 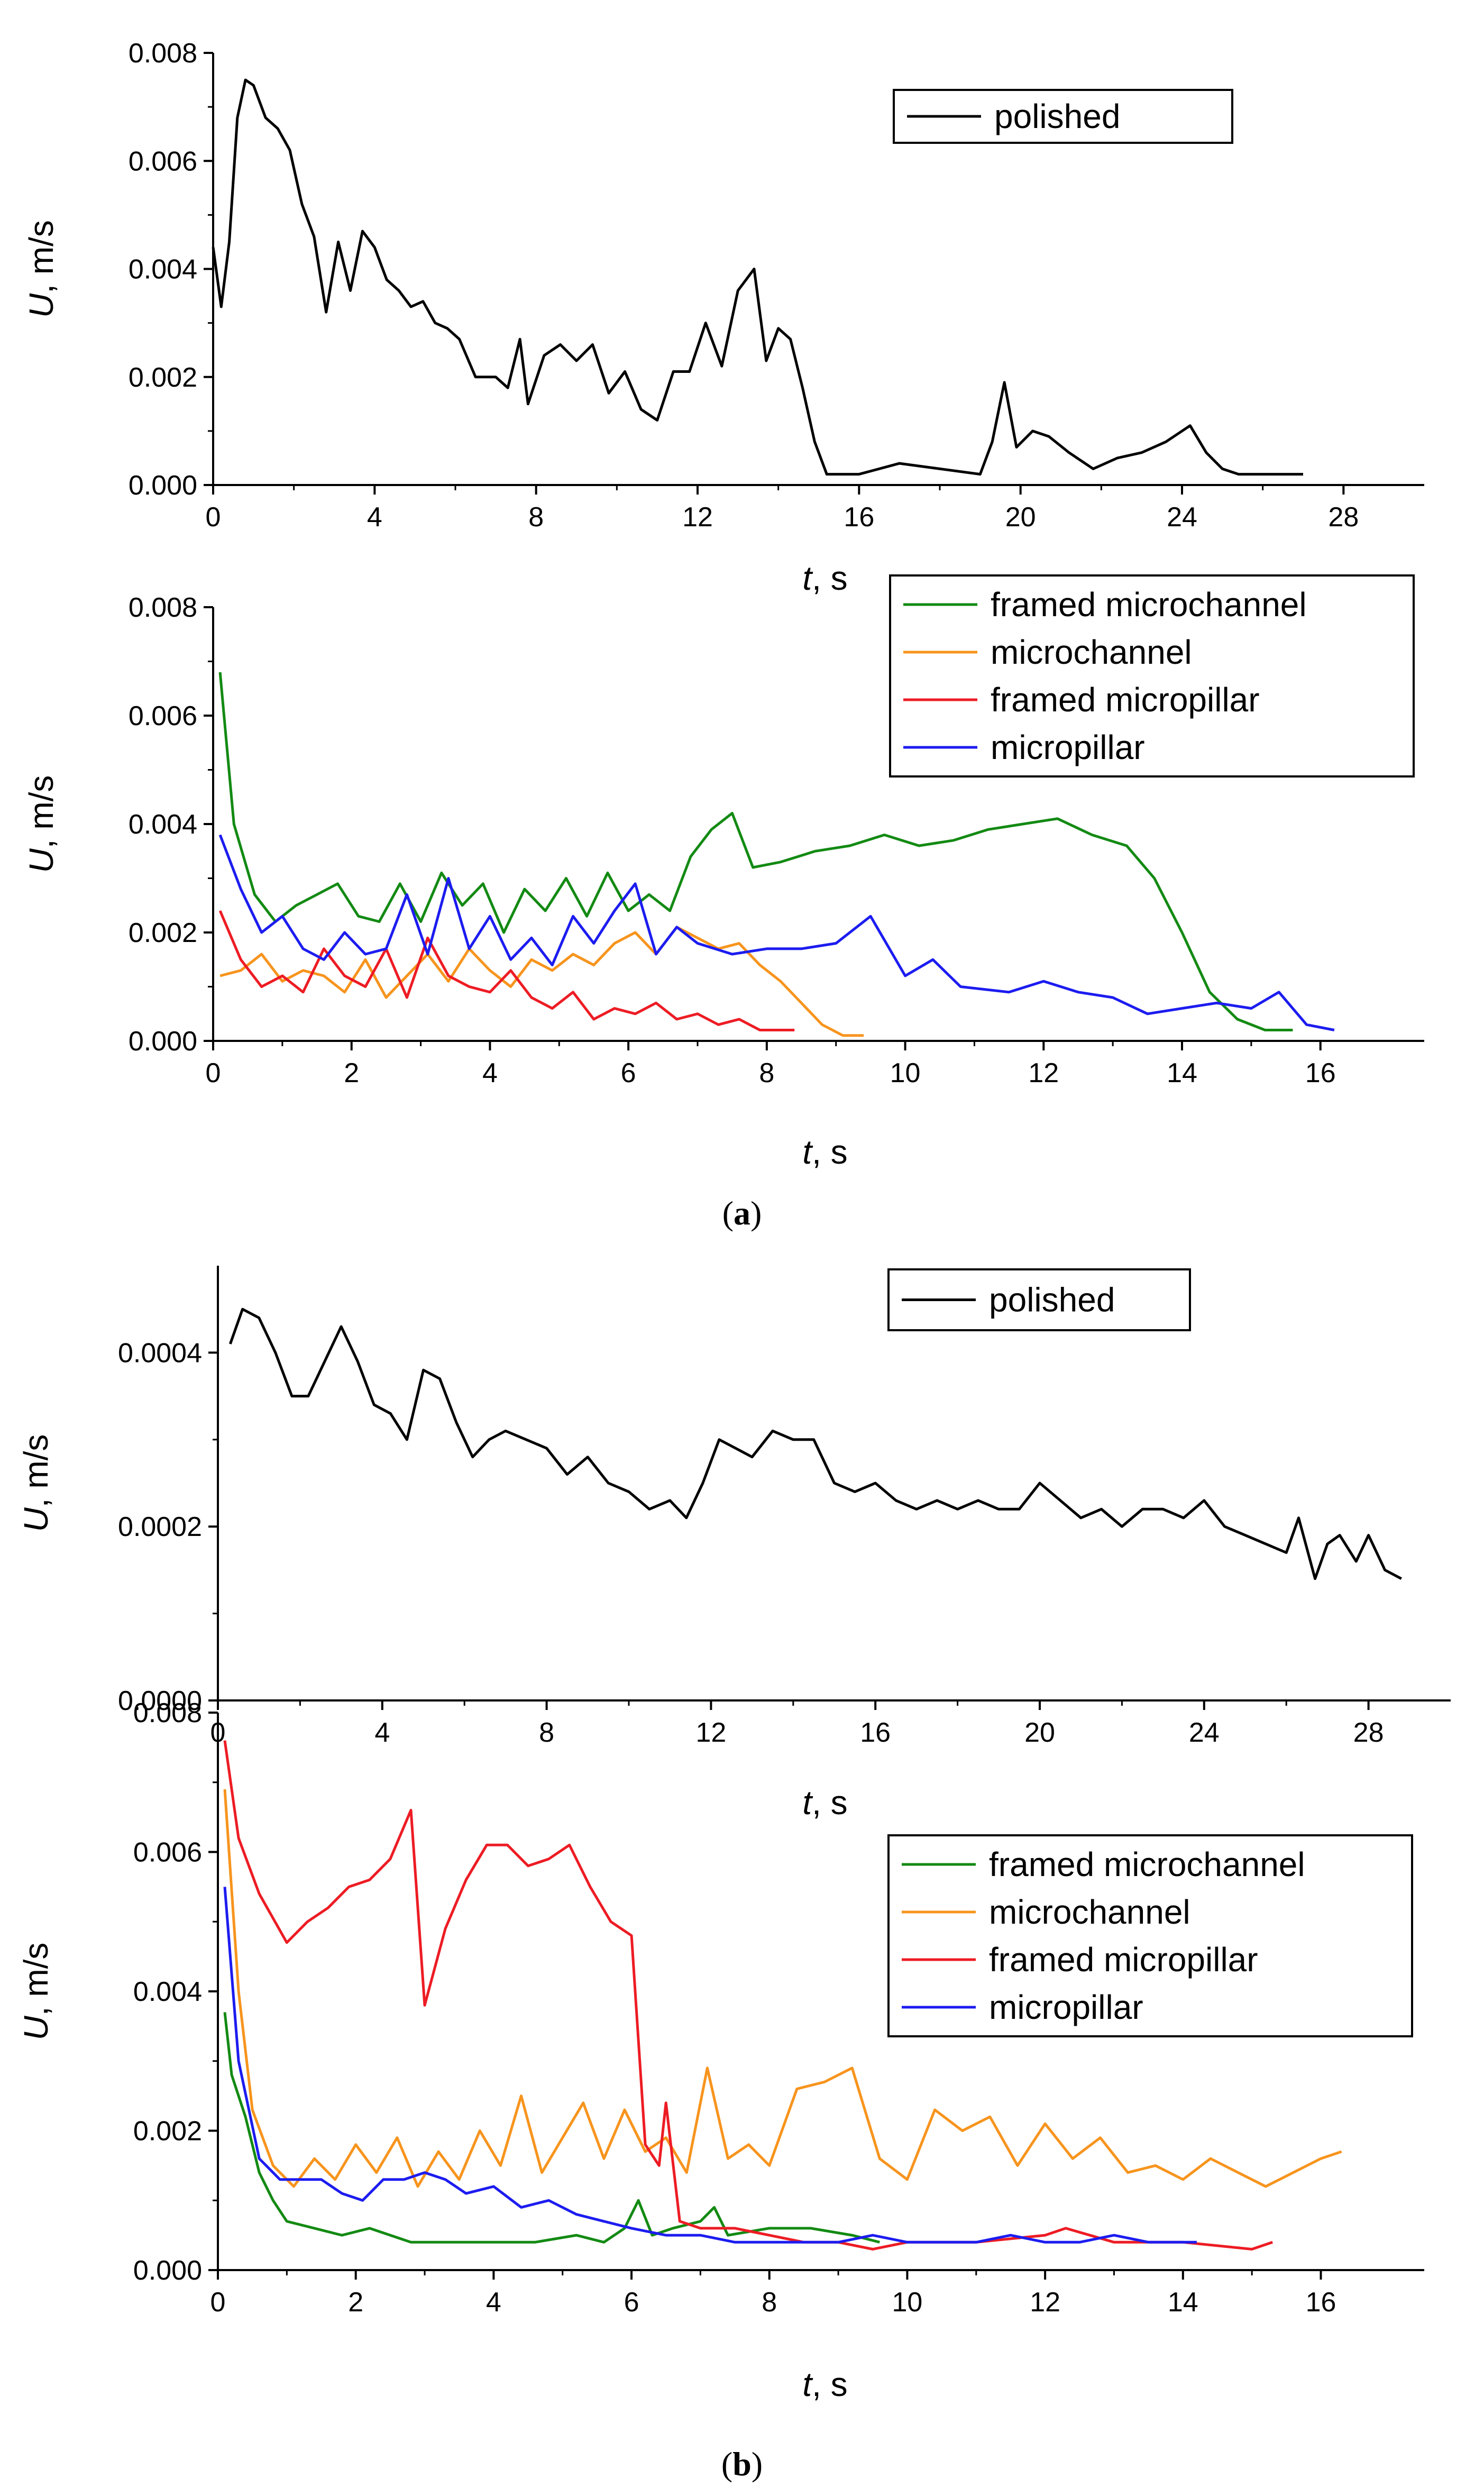 I want to click on y-tick-label: 0.0002, so click(x=160, y=1527).